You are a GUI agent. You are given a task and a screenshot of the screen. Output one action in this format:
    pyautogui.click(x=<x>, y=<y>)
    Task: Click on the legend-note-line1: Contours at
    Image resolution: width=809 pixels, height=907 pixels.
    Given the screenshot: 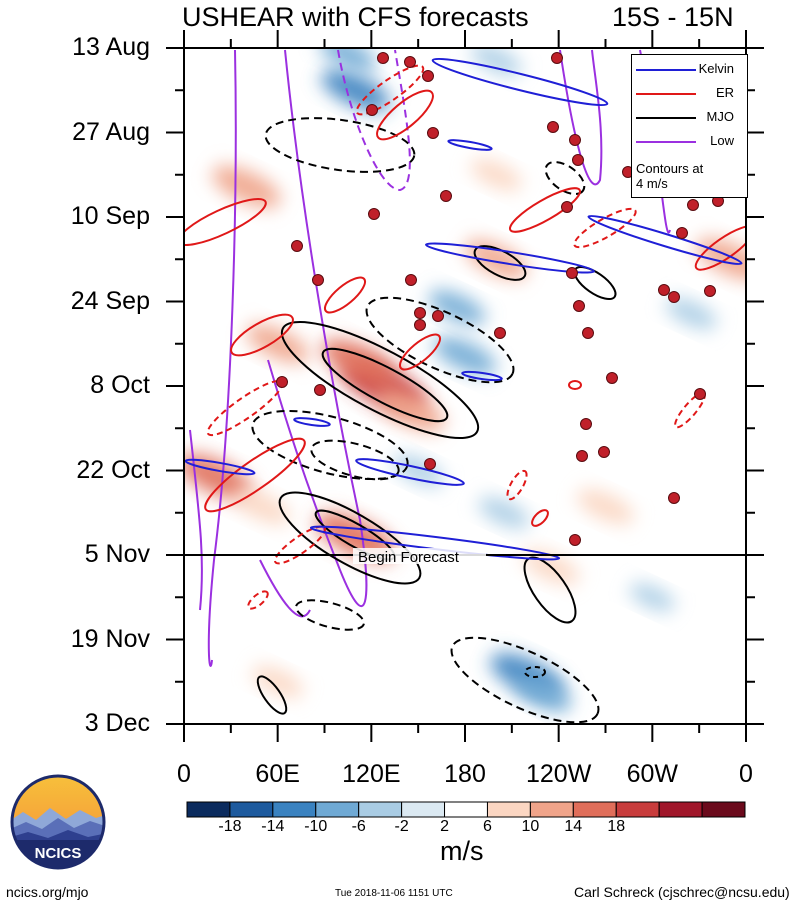 What is the action you would take?
    pyautogui.click(x=670, y=168)
    